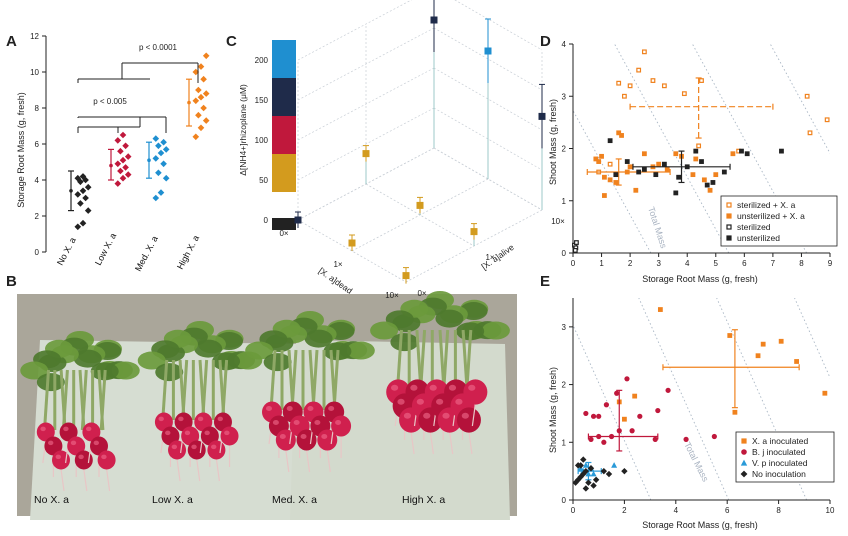 Image resolution: width=848 pixels, height=536 pixels. I want to click on panelE-xtick-label-1: 2, so click(624, 510).